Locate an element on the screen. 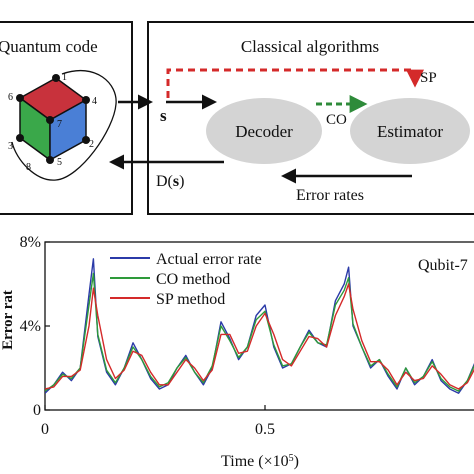 The width and height of the screenshot is (474, 474). x-axis-label: Time (×105) is located at coordinates (260, 462).